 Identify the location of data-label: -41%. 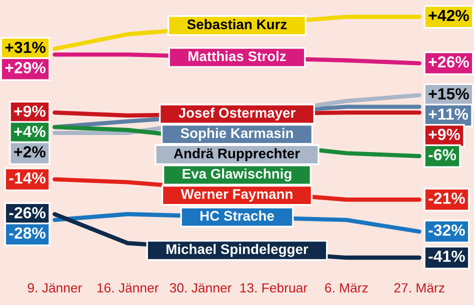
(446, 256).